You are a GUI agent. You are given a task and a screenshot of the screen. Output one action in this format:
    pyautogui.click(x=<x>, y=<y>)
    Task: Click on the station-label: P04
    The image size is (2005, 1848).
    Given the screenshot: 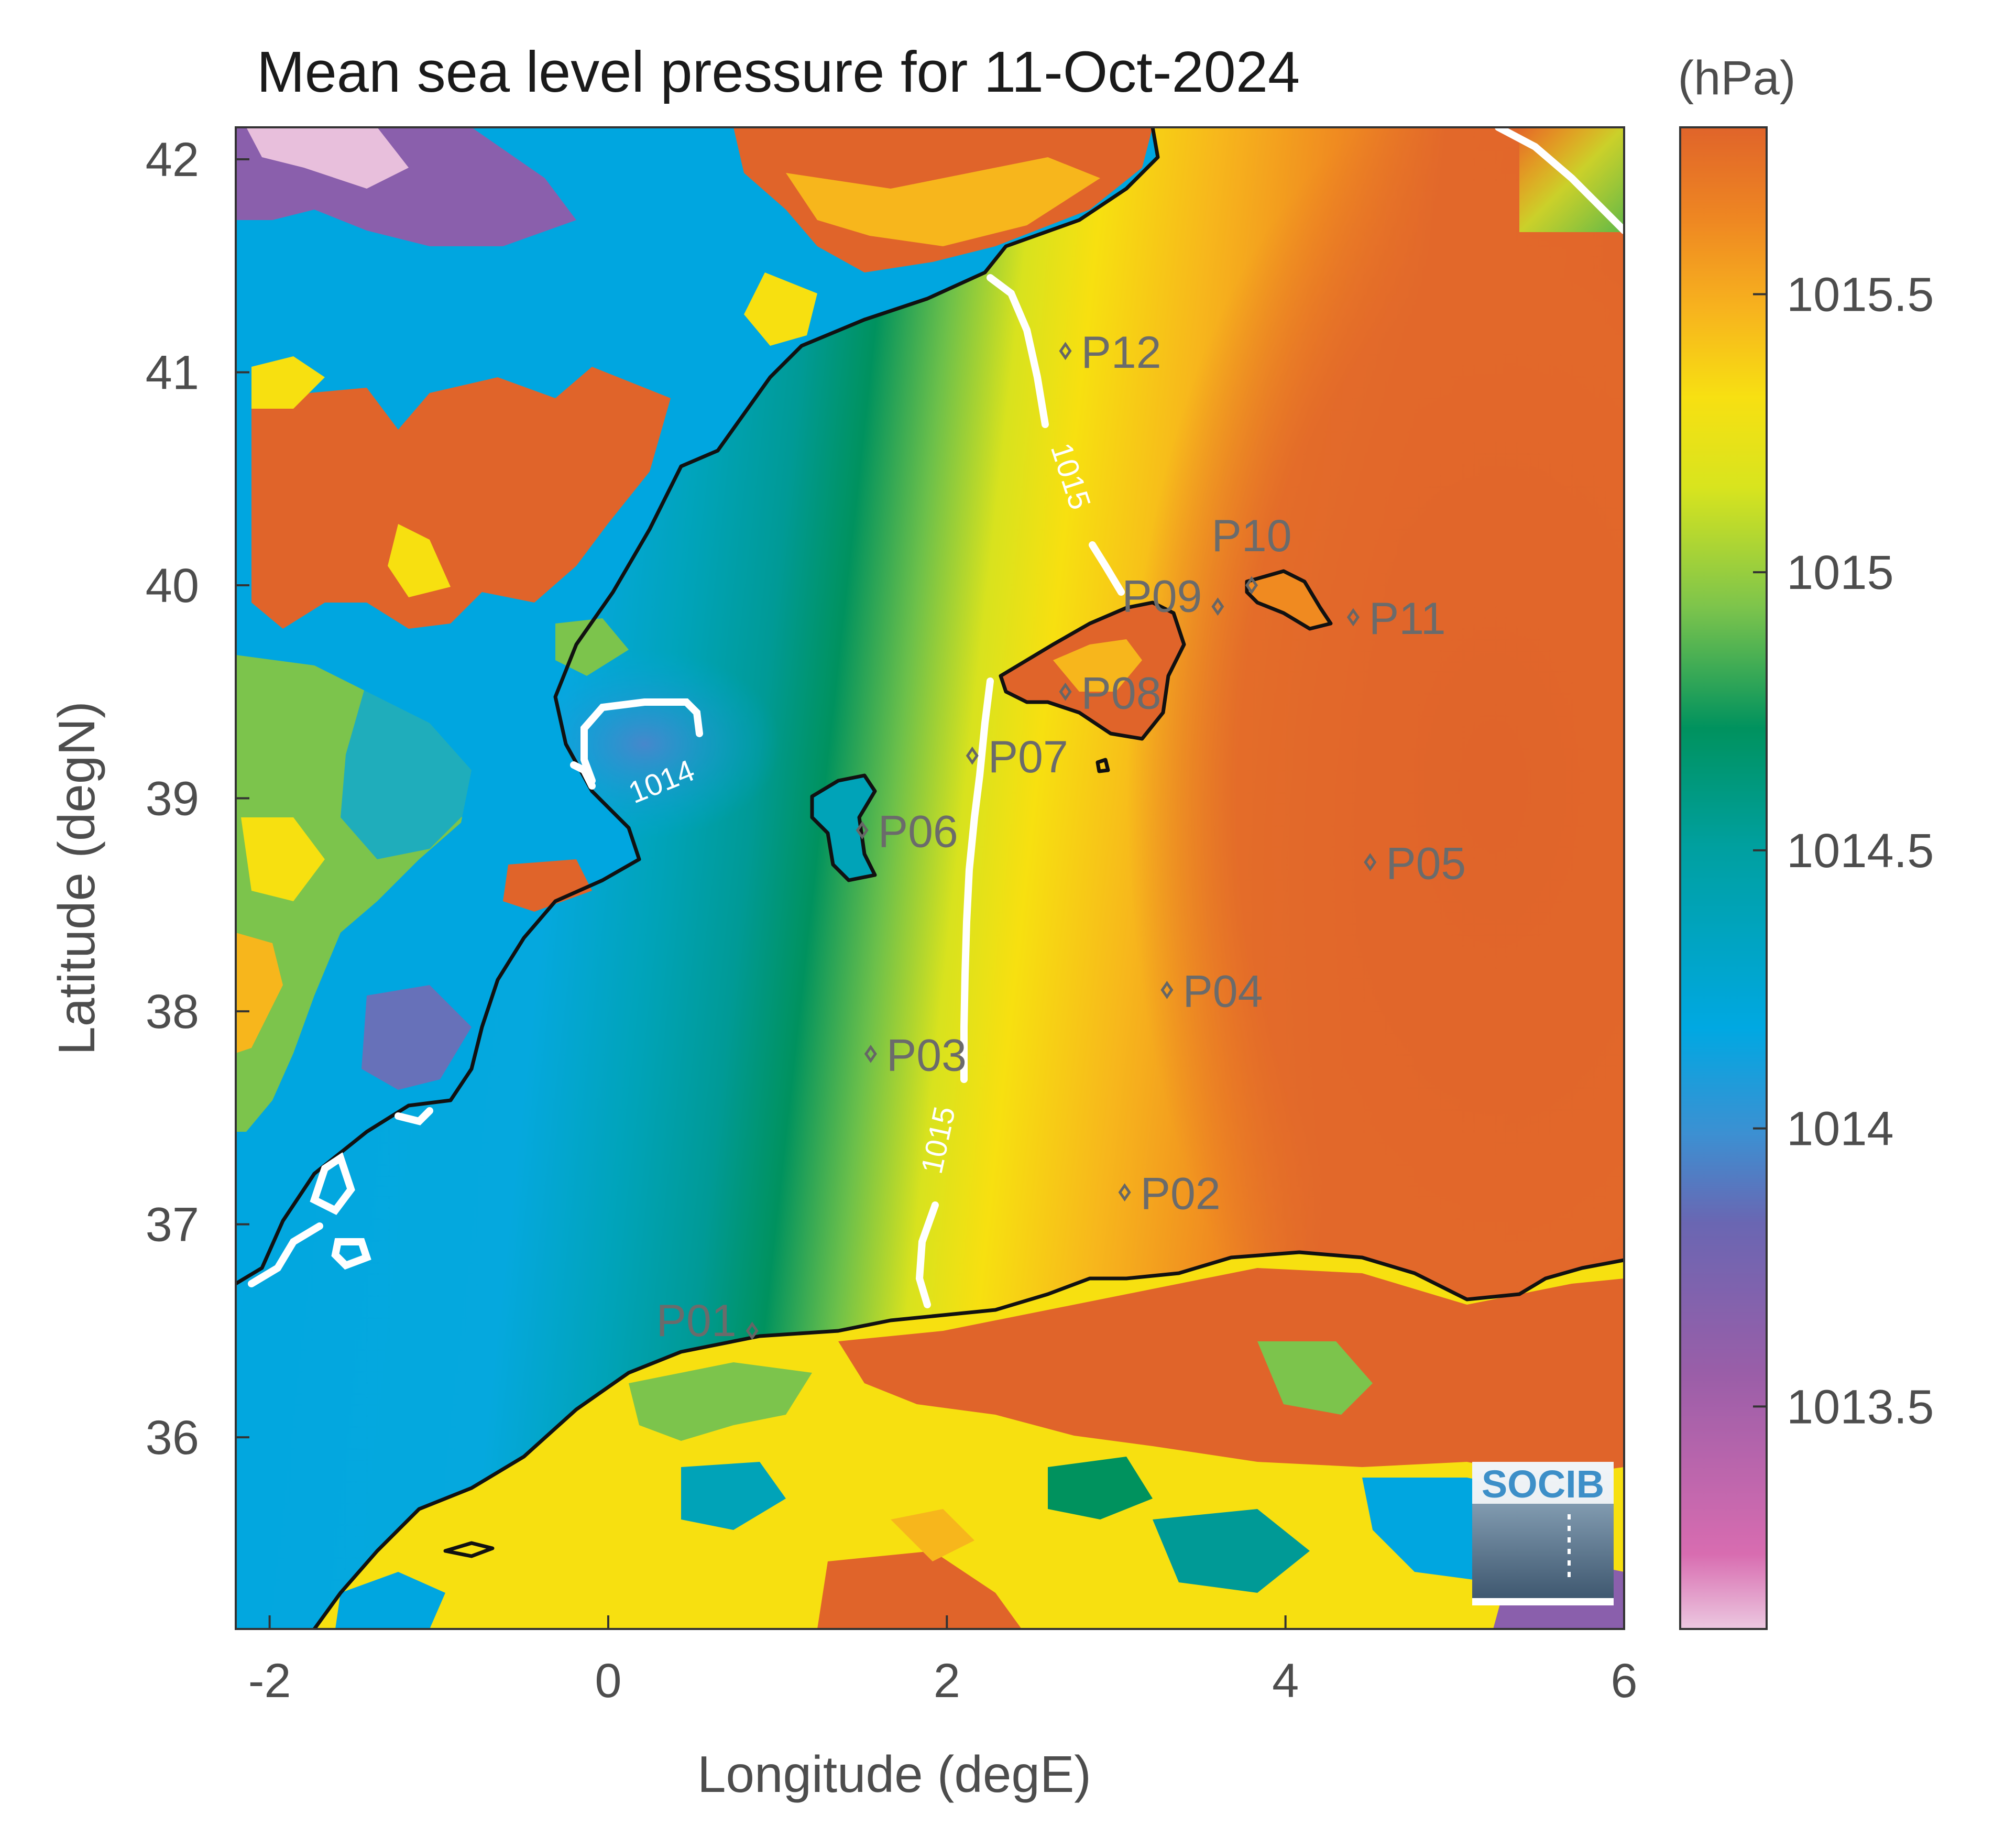 What is the action you would take?
    pyautogui.click(x=1222, y=991)
    